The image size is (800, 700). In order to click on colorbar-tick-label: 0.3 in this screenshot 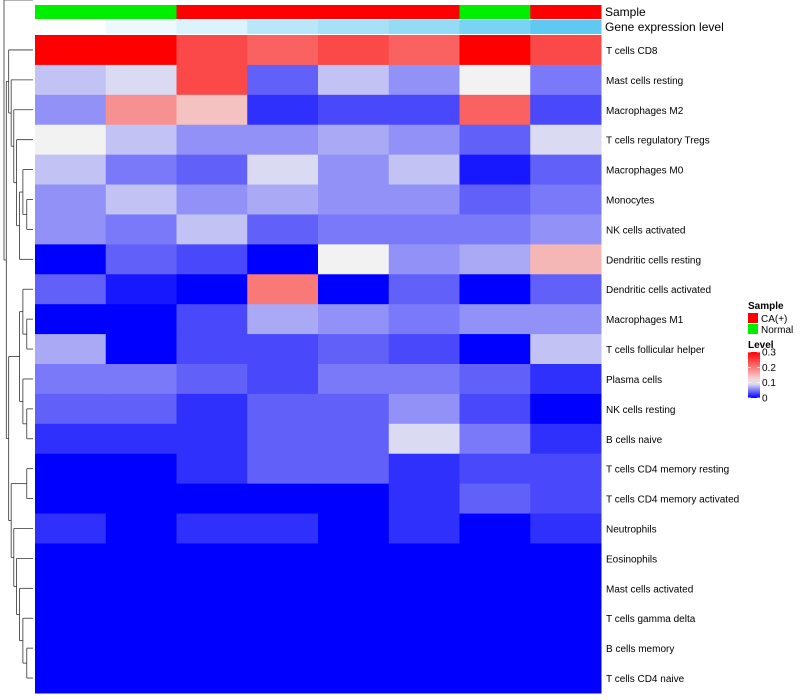, I will do `click(769, 353)`.